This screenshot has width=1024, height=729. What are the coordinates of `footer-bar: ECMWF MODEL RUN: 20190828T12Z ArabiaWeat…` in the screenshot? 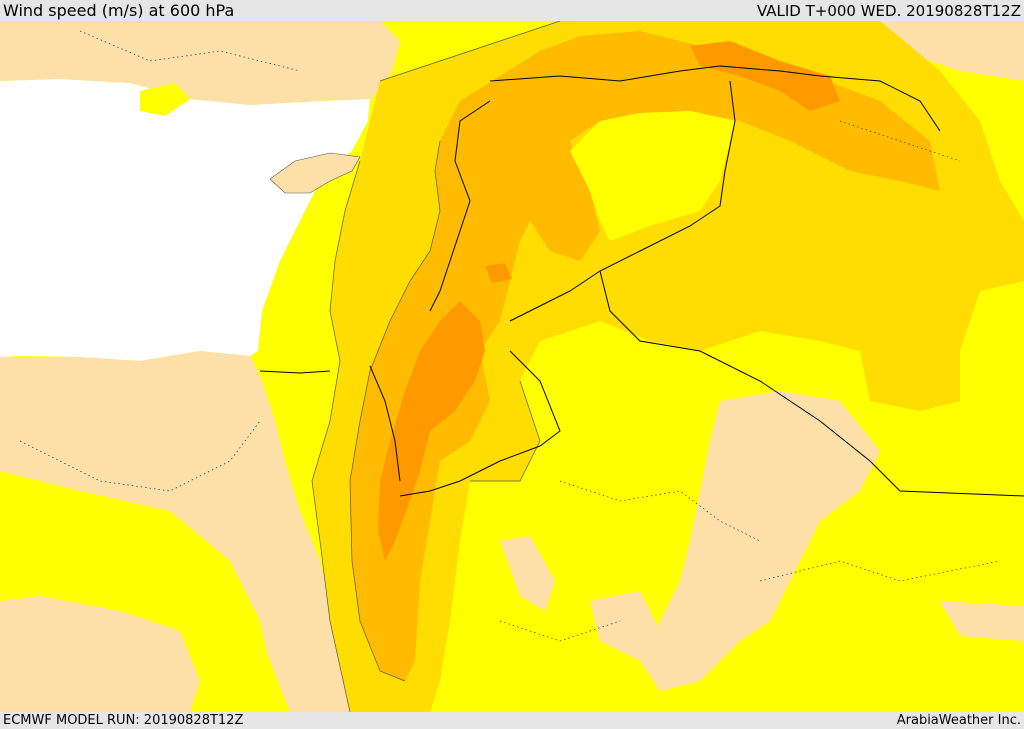 It's located at (512, 720).